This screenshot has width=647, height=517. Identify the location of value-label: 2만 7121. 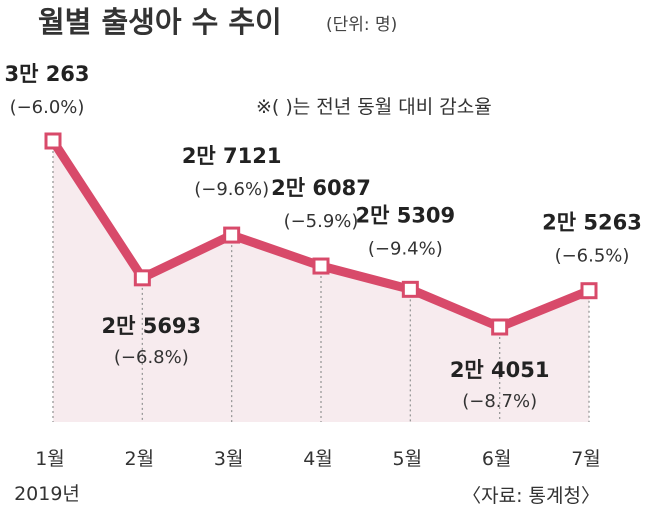
(232, 156).